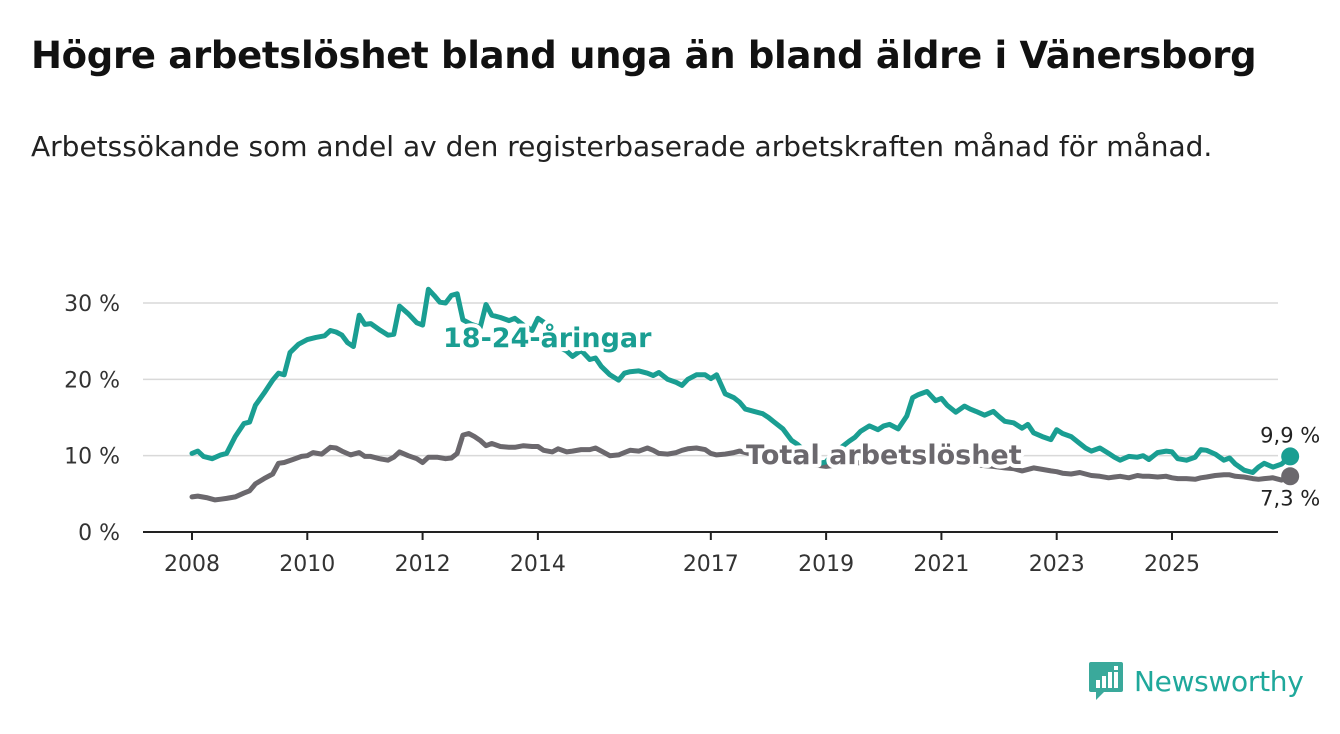 This screenshot has width=1340, height=734. What do you see at coordinates (711, 564) in the screenshot?
I see `x-tick-label: 2017` at bounding box center [711, 564].